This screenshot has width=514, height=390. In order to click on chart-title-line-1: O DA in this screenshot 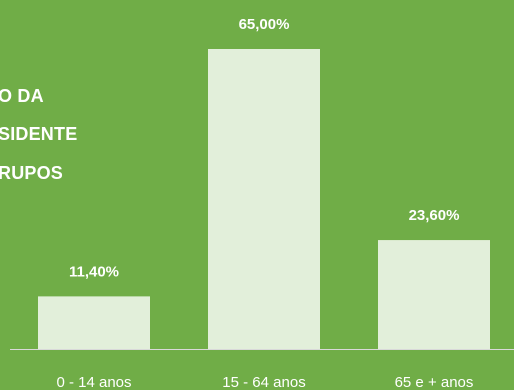, I will do `click(22, 96)`.